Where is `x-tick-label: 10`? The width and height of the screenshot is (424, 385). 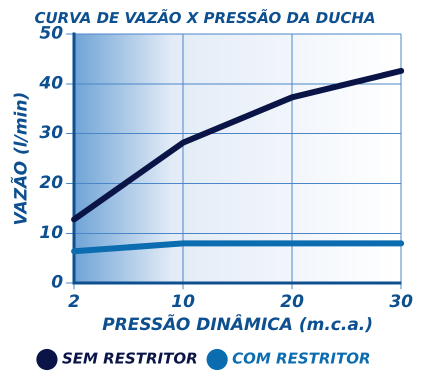 x-tick-label: 10 is located at coordinates (183, 302).